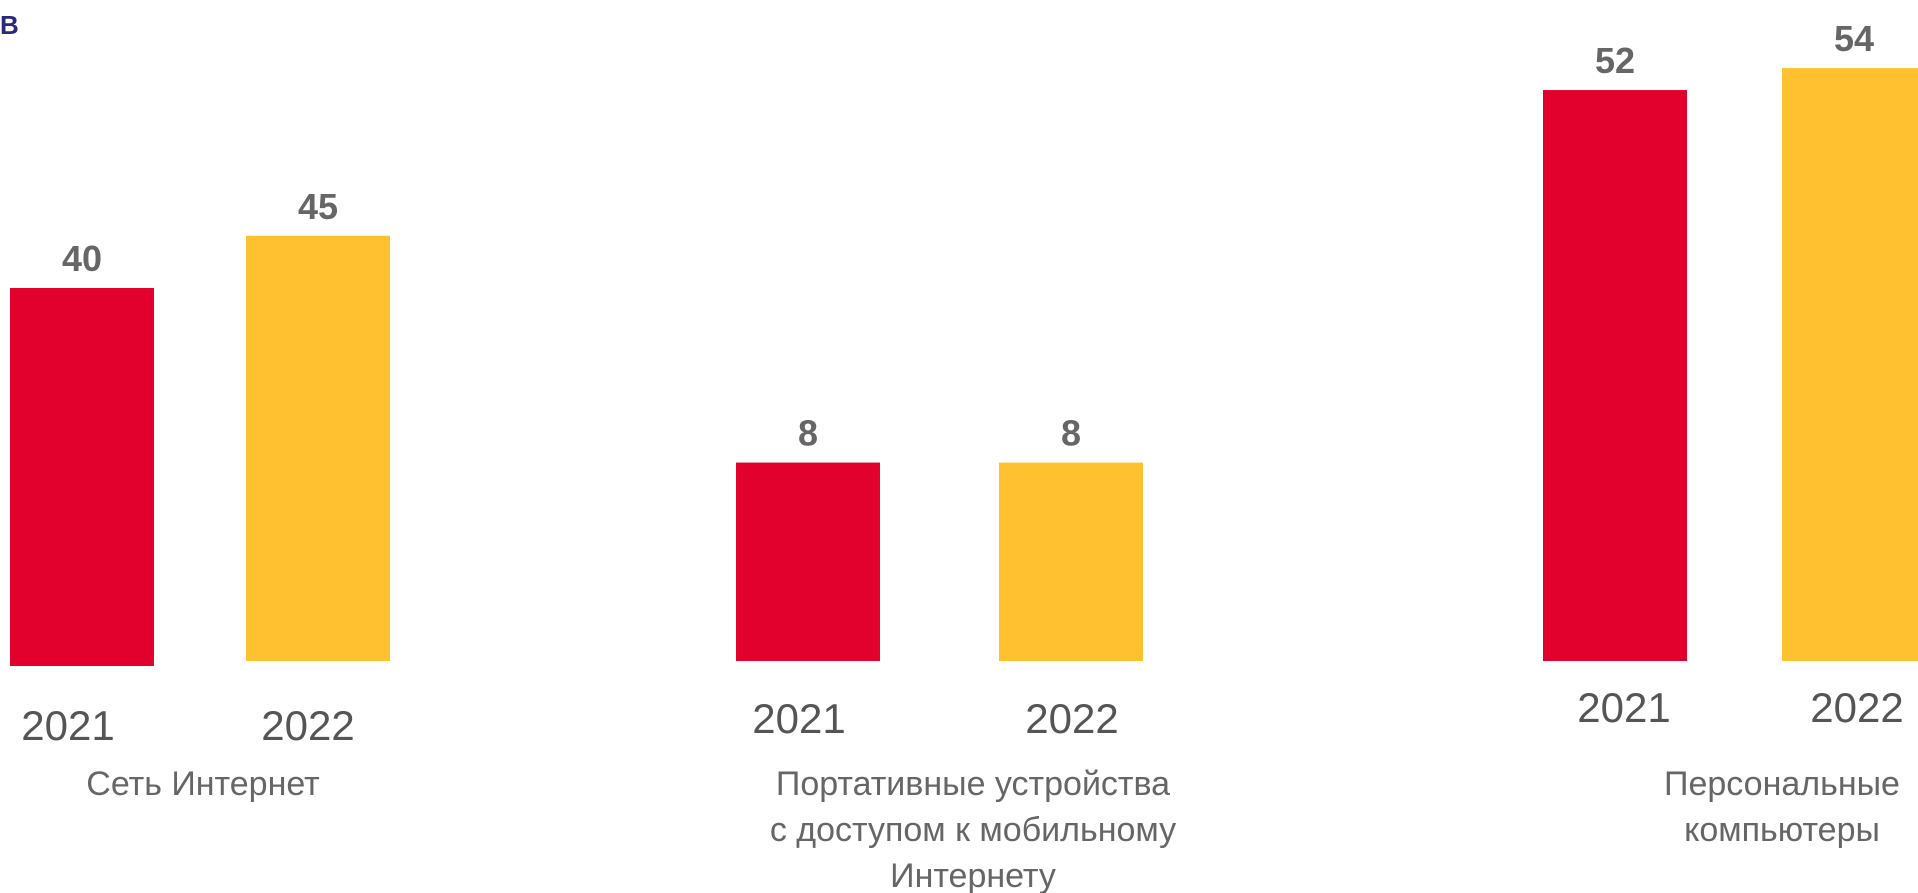 Image resolution: width=1918 pixels, height=893 pixels. Describe the element at coordinates (1854, 38) in the screenshot. I see `value-label: 54` at that location.